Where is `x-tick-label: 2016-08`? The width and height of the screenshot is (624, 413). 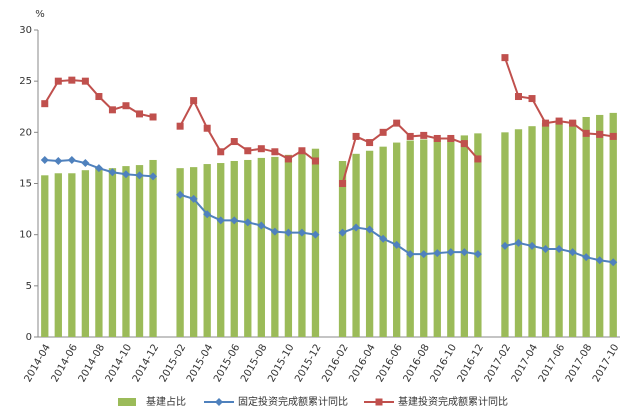
x-tick-label: 2016-08 is located at coordinates (417, 364).